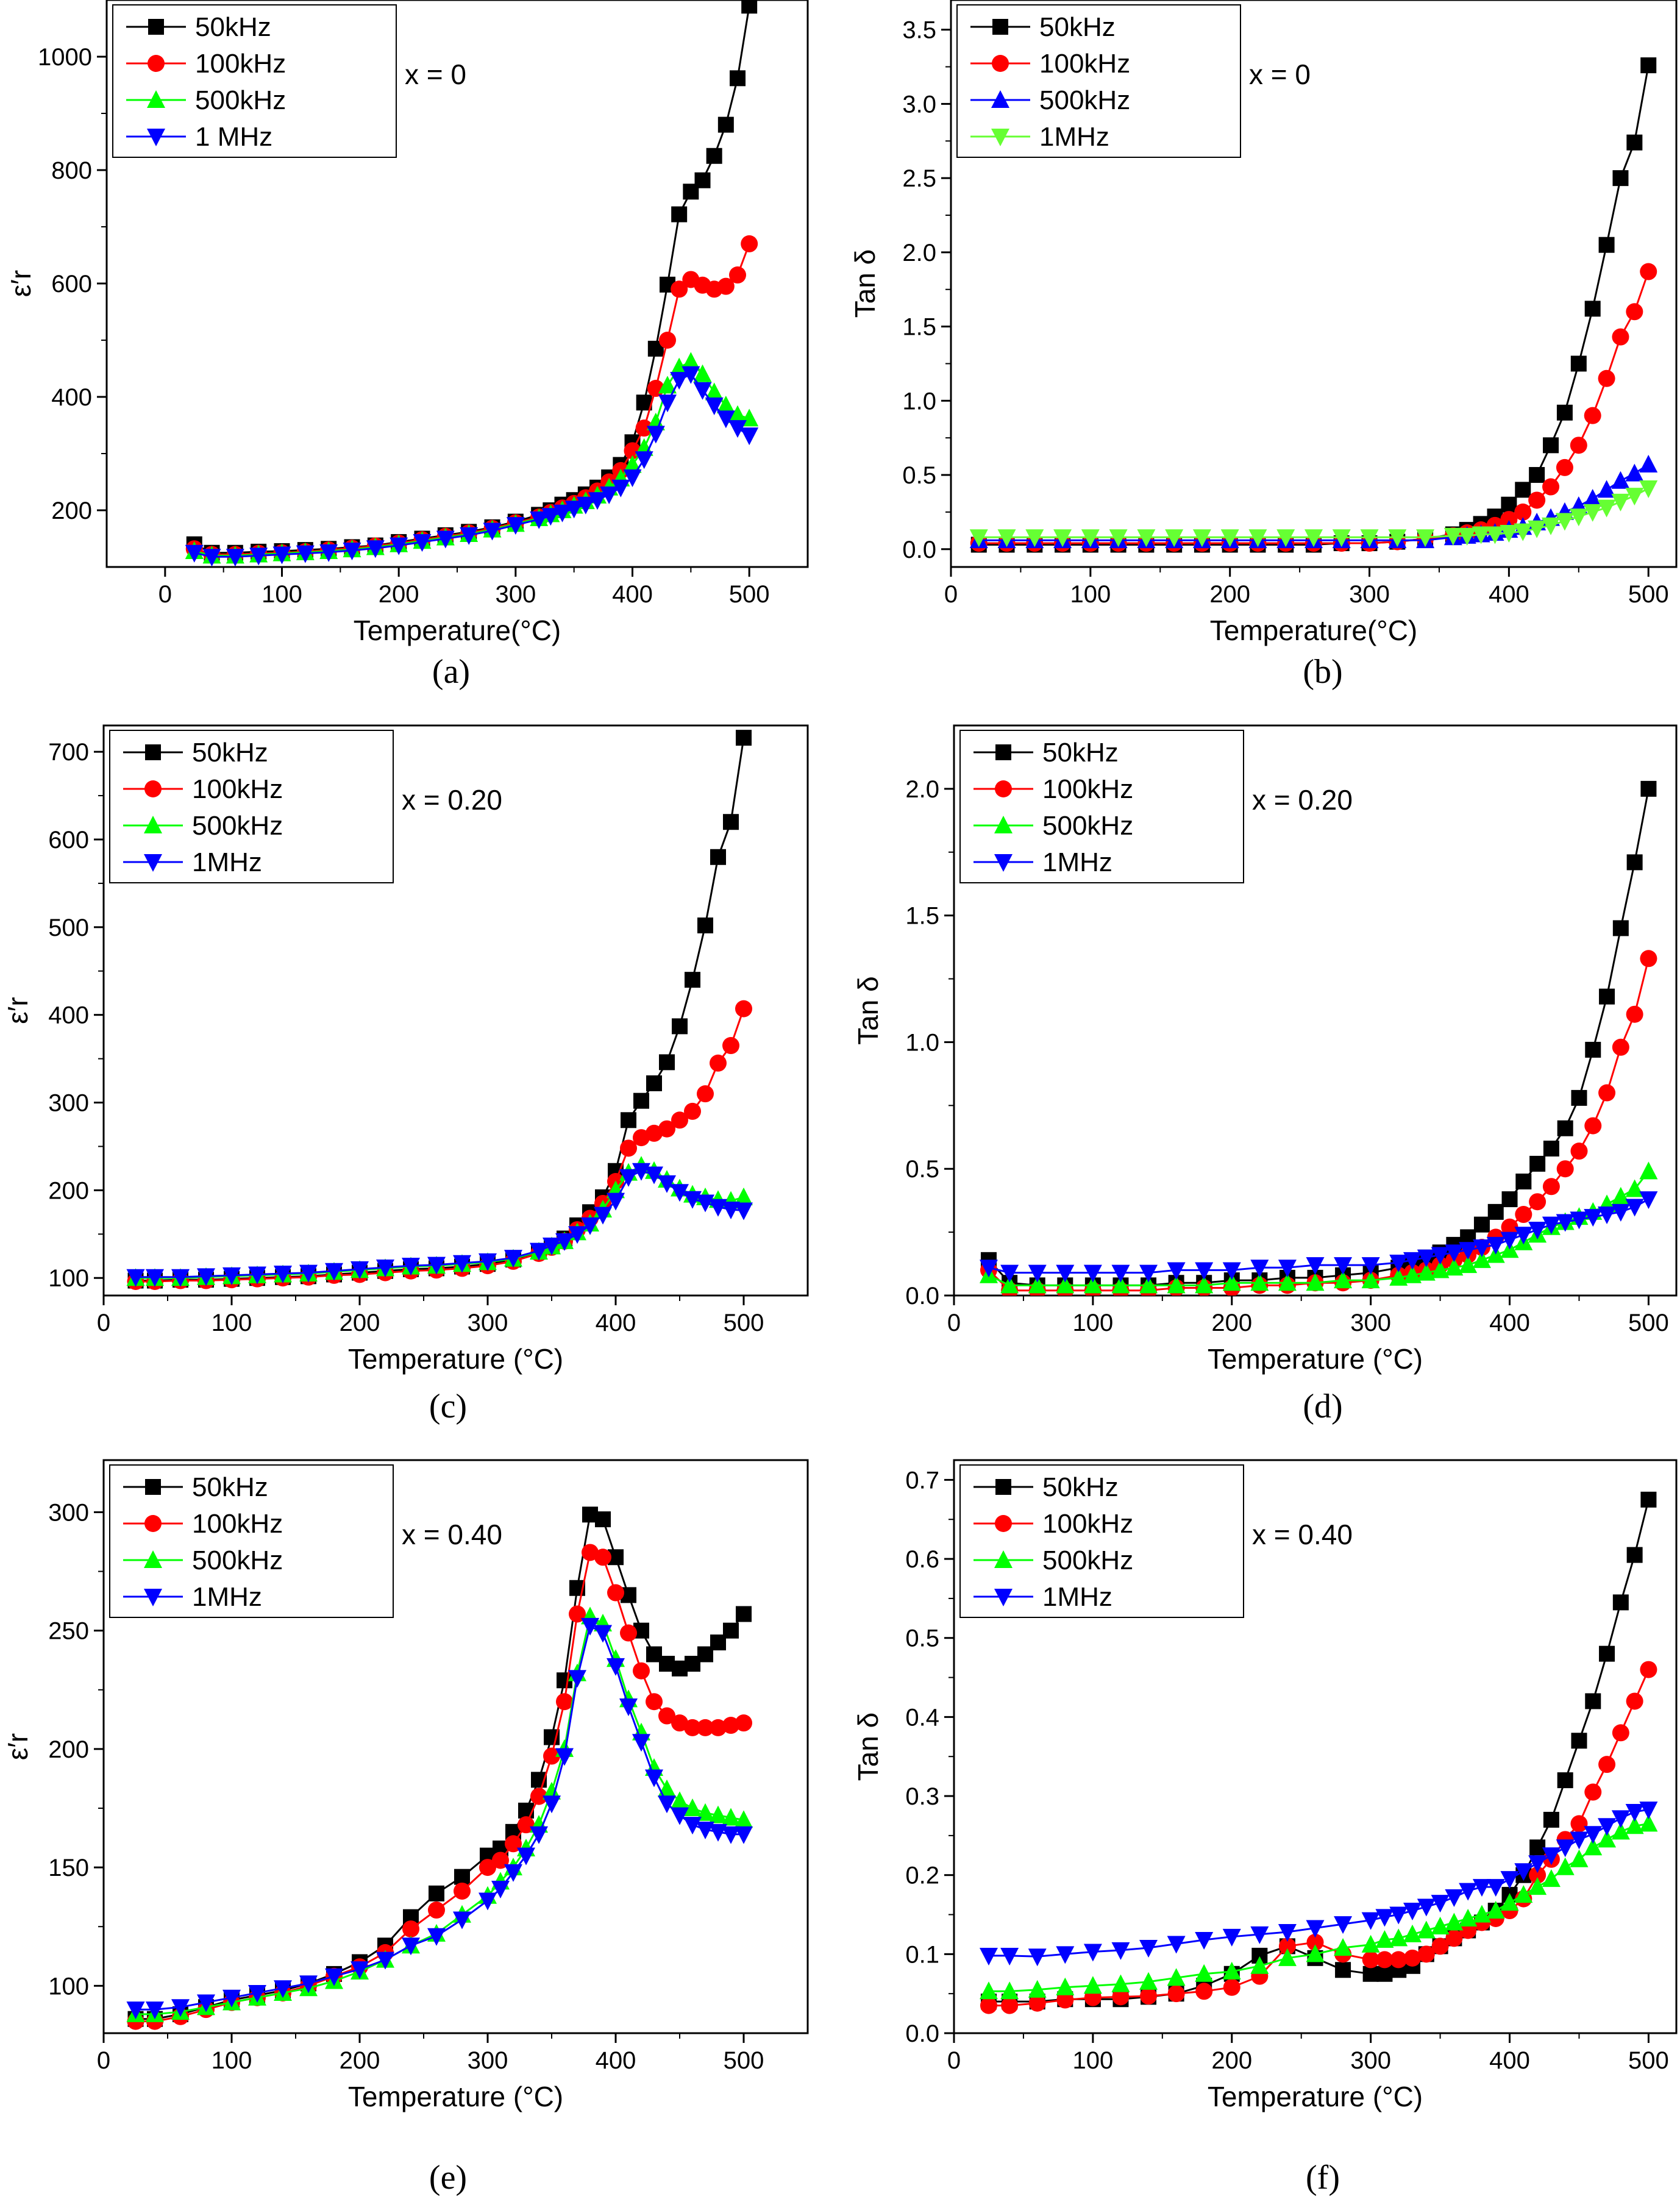  I want to click on y-tick-label-f: 0.1, so click(922, 1954).